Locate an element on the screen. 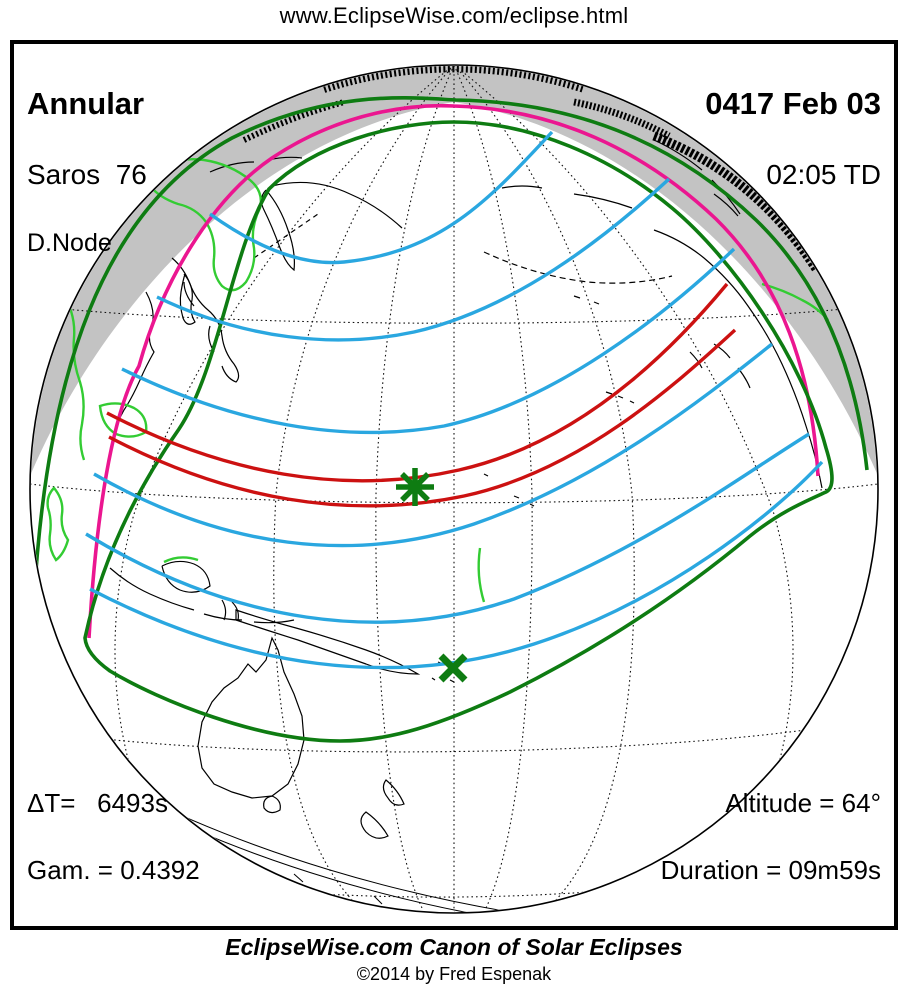 The height and width of the screenshot is (1004, 908). shading-inner-arc is located at coordinates (454, 228).